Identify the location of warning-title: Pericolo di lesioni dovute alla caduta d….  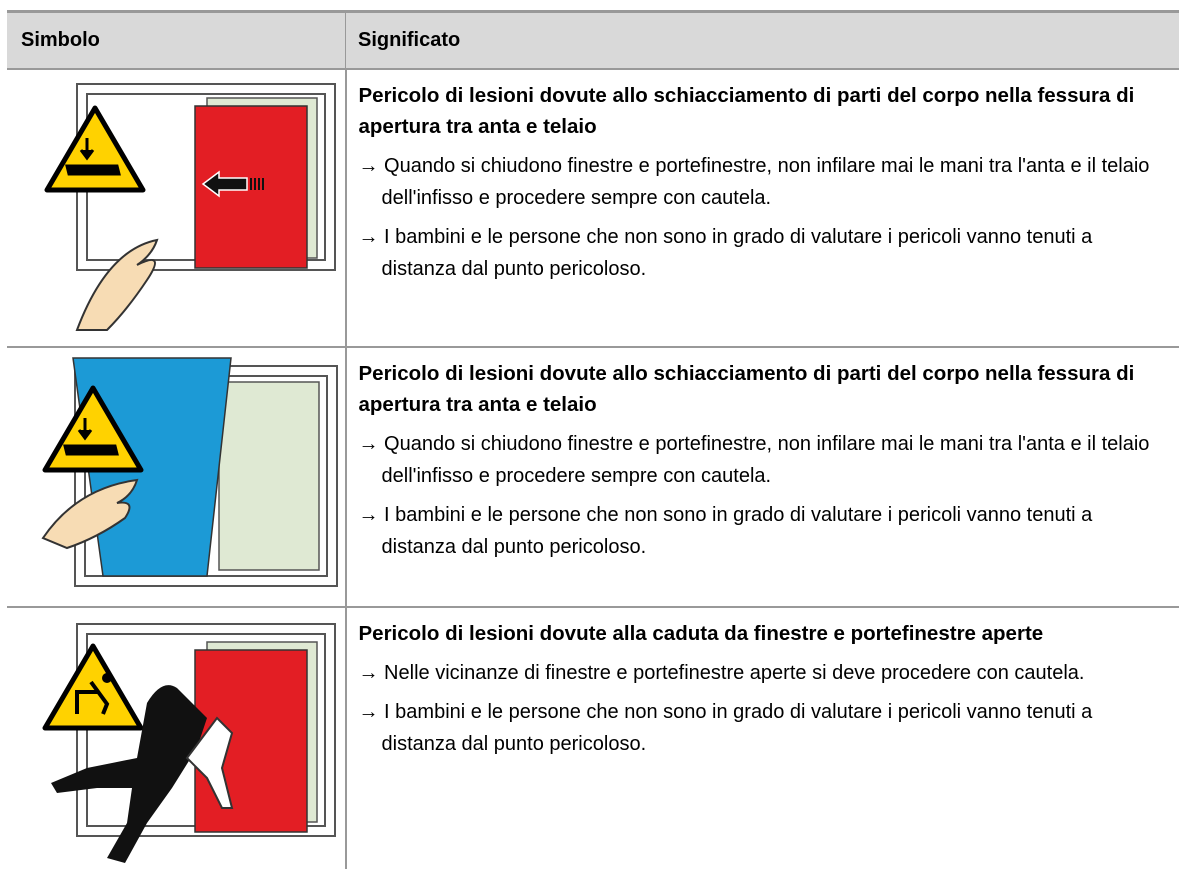
(701, 633).